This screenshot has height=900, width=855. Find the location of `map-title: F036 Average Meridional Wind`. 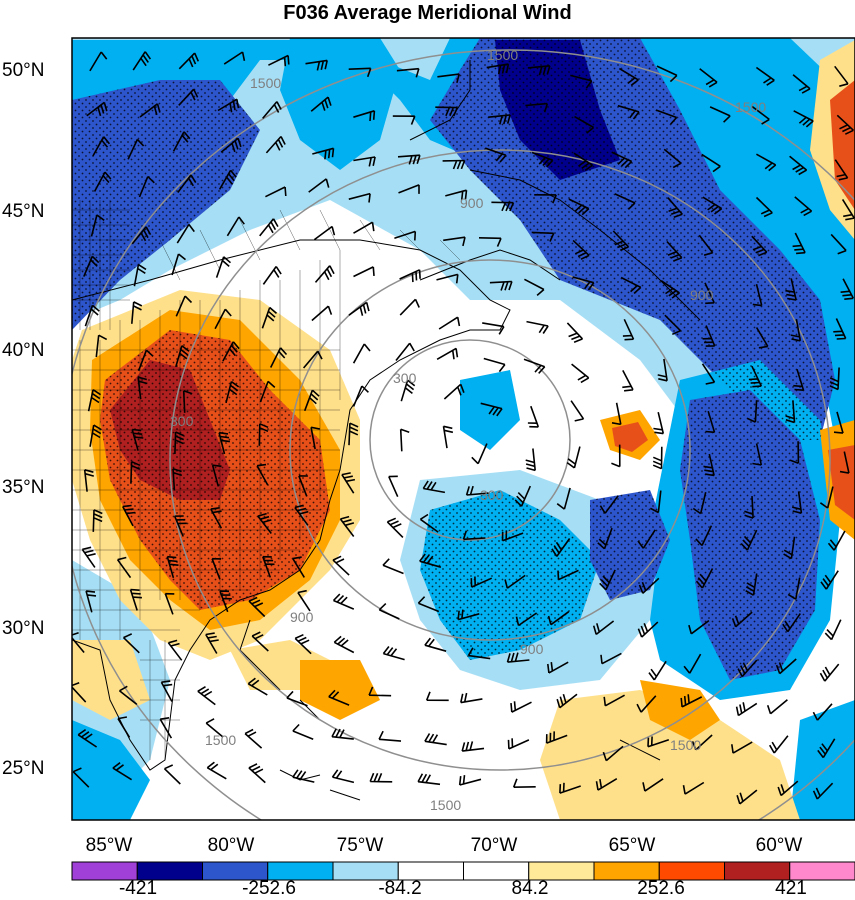

map-title: F036 Average Meridional Wind is located at coordinates (427, 13).